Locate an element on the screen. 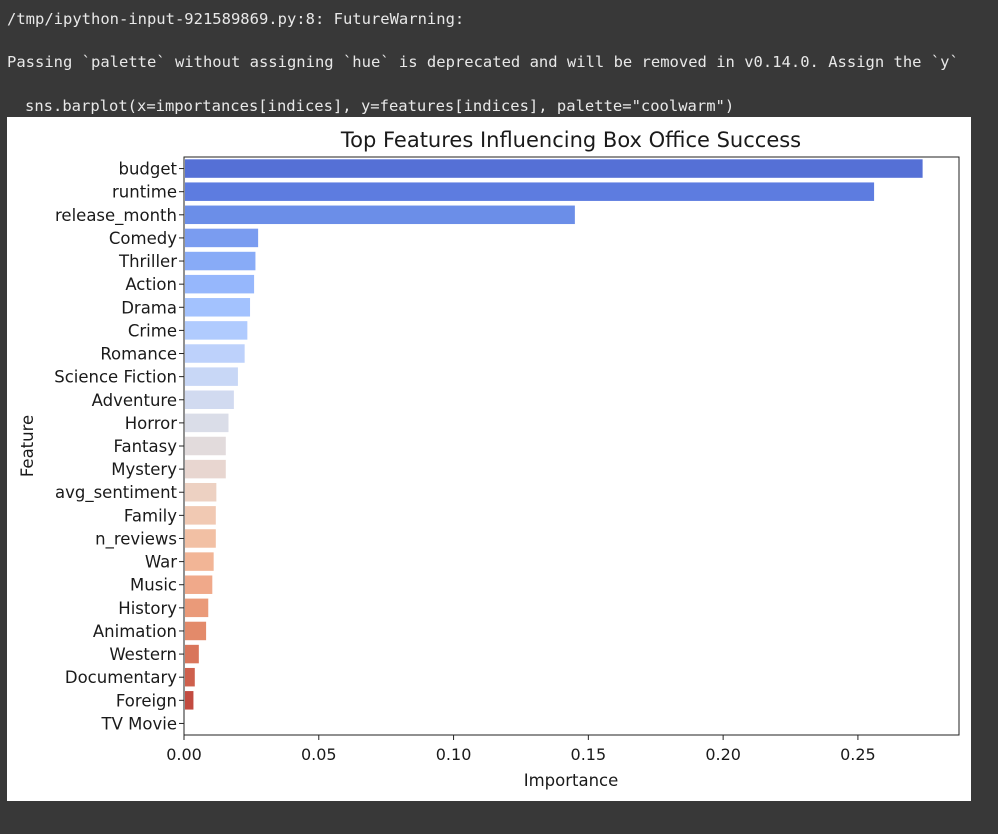  bar-thriller is located at coordinates (220, 261).